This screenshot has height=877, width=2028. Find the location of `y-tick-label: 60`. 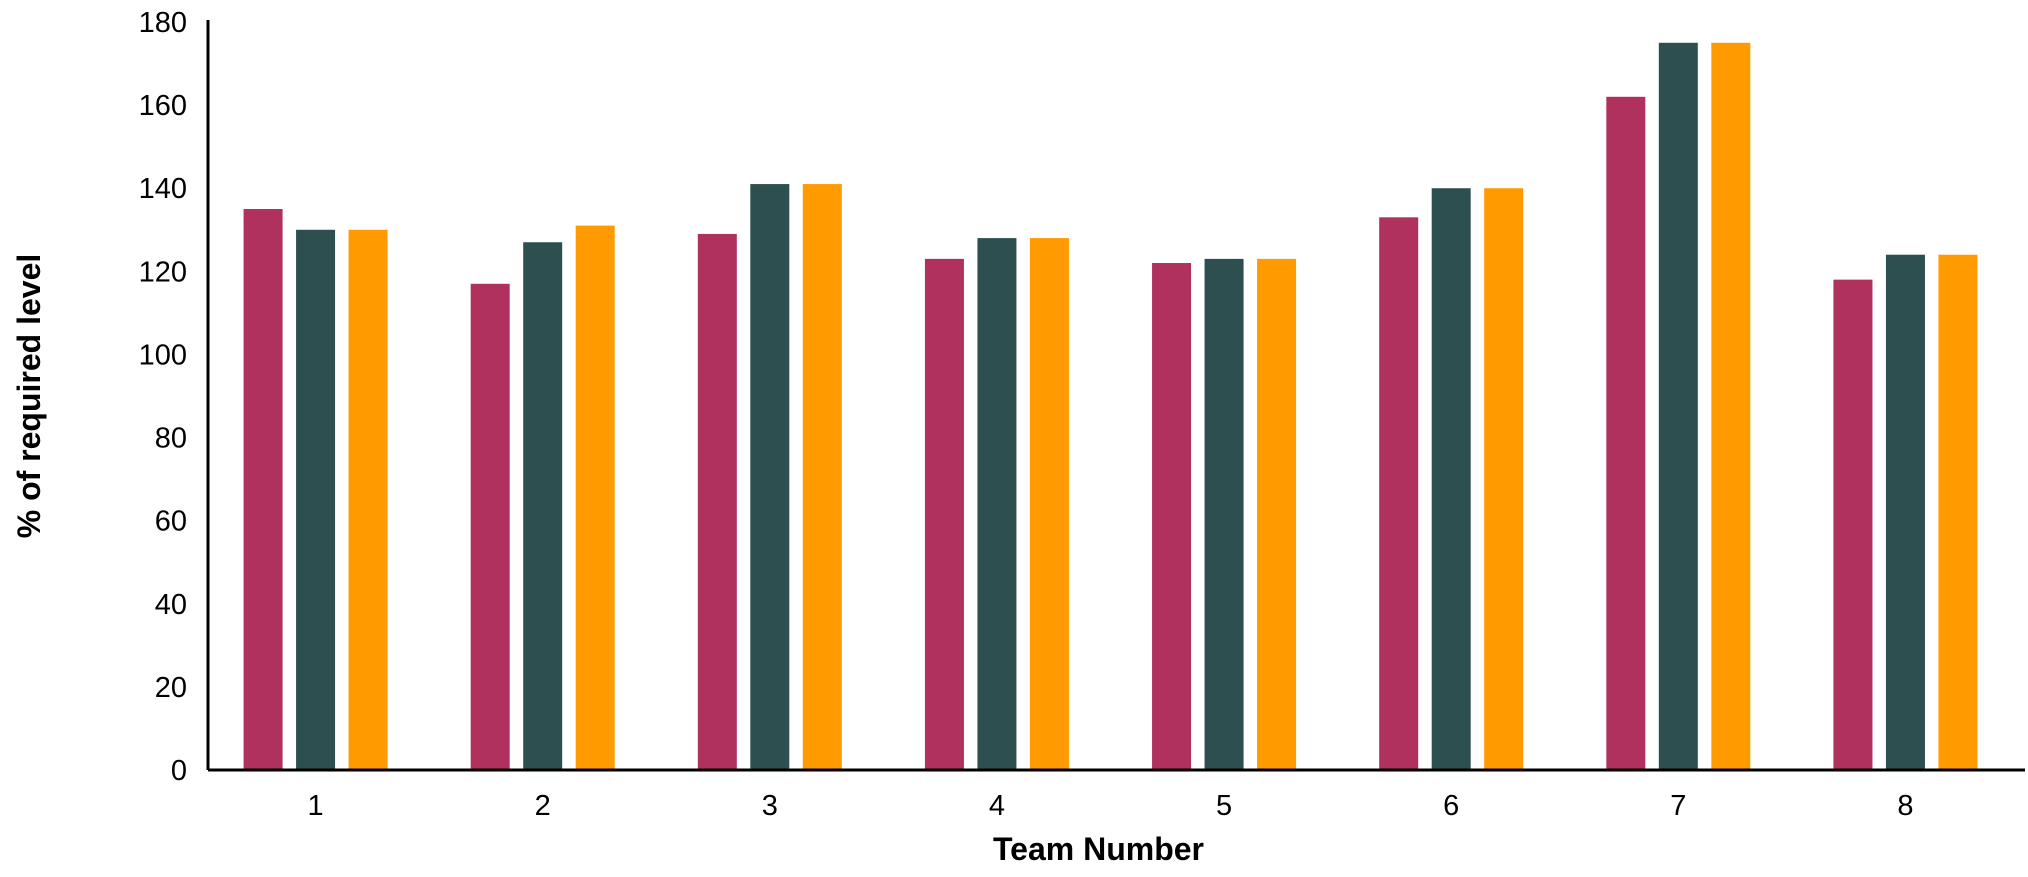

y-tick-label: 60 is located at coordinates (171, 522).